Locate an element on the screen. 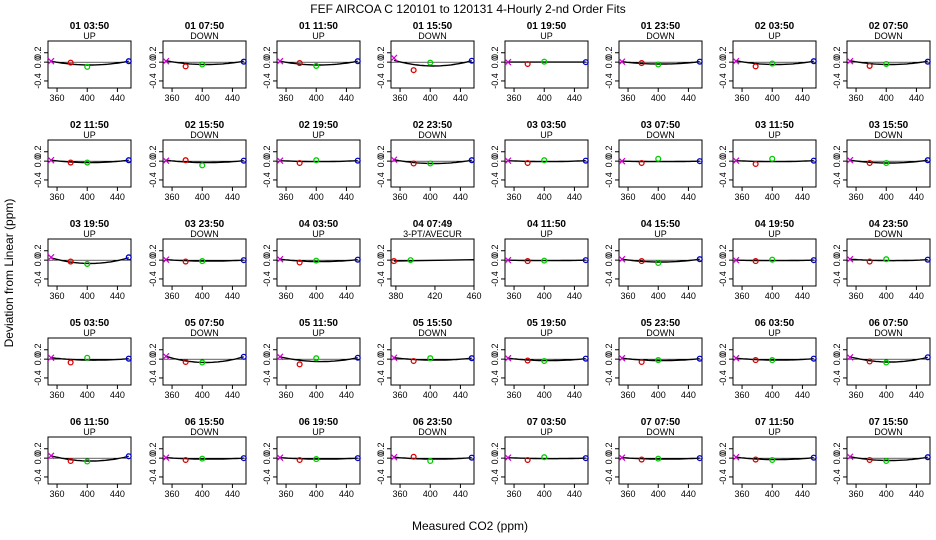  panel-title: 05 15:50 is located at coordinates (433, 323).